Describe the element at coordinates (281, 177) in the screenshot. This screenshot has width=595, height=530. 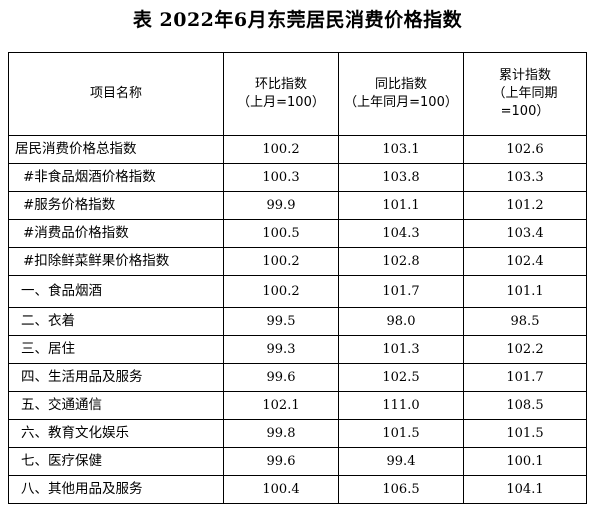
I see `row-mom-value: 100.3` at that location.